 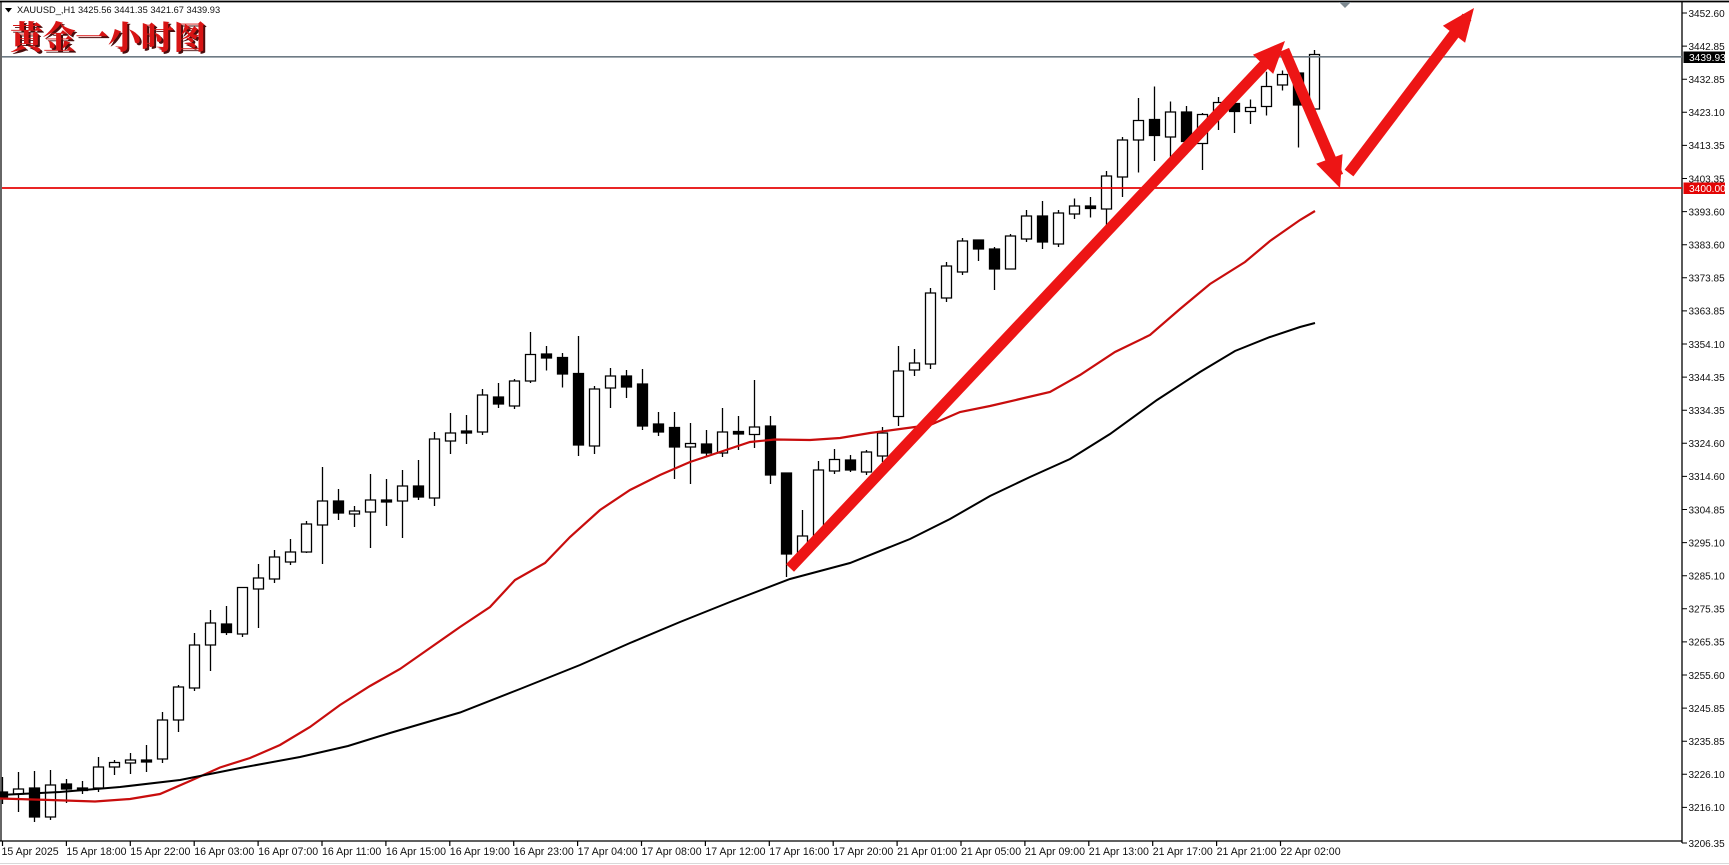 I want to click on svg-text: 3354.10, so click(x=1707, y=345).